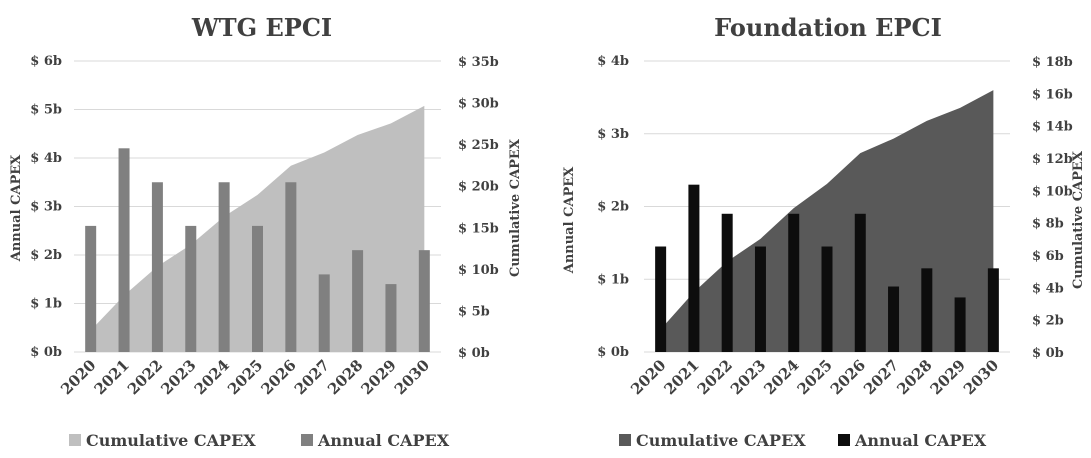 The height and width of the screenshot is (458, 1091). What do you see at coordinates (474, 311) in the screenshot?
I see `y-right-tick-label: $ 5b` at bounding box center [474, 311].